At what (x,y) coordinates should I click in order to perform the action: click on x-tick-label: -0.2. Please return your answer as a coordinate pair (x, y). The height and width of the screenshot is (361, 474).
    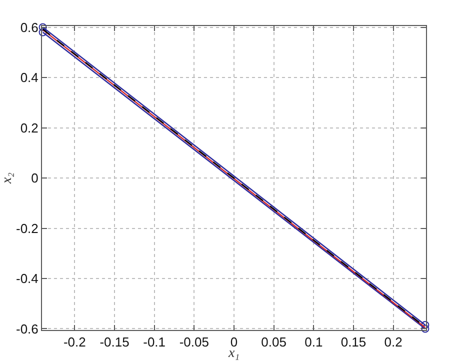
    Looking at the image, I should click on (74, 342).